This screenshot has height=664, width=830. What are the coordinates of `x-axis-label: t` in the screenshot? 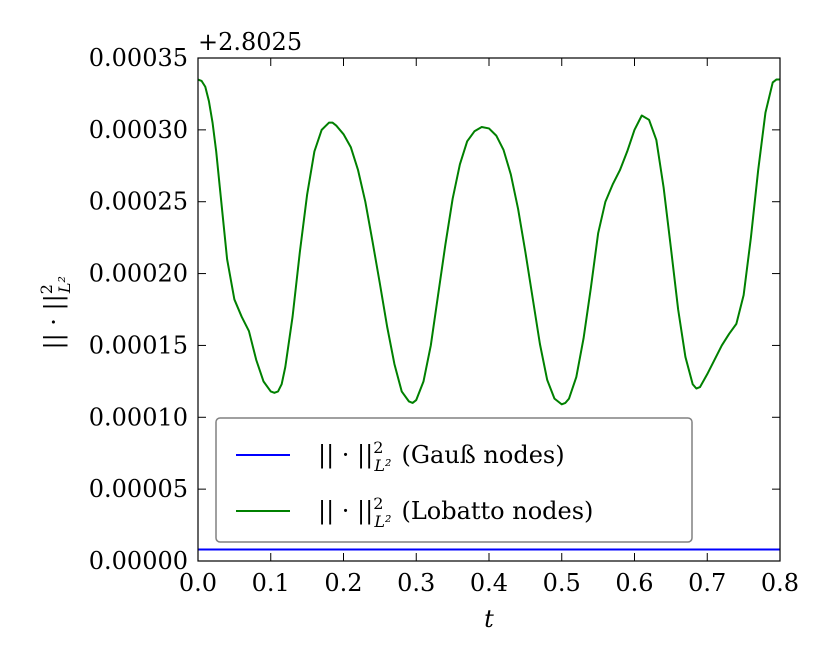 It's located at (489, 619).